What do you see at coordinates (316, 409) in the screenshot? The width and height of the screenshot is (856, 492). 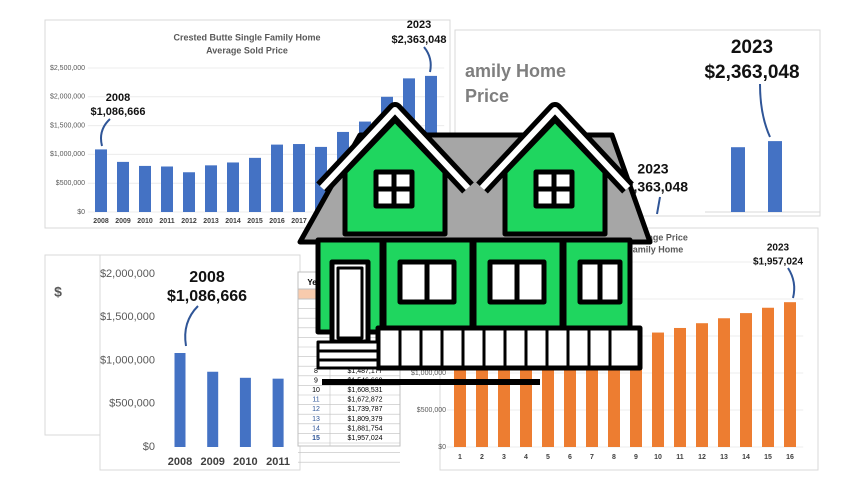 I see `table-cell: 12` at bounding box center [316, 409].